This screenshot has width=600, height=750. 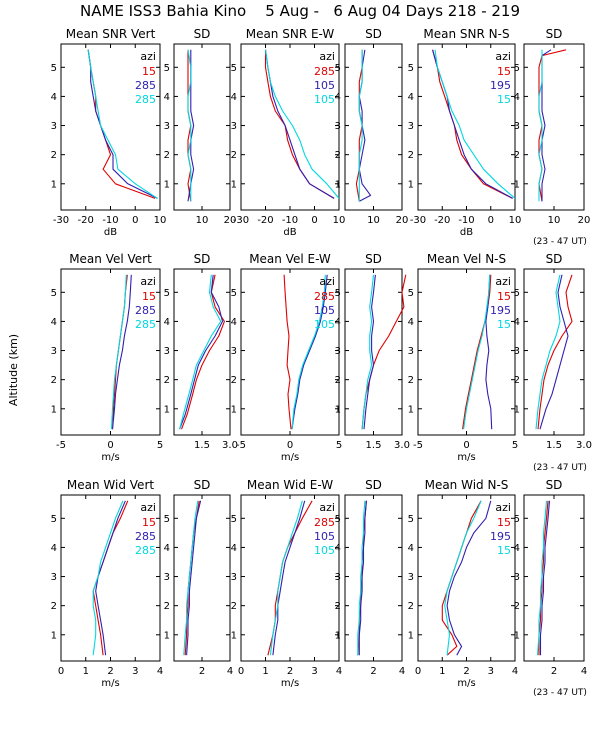 What do you see at coordinates (202, 220) in the screenshot?
I see `panel-snr-2-xtick-label: 10` at bounding box center [202, 220].